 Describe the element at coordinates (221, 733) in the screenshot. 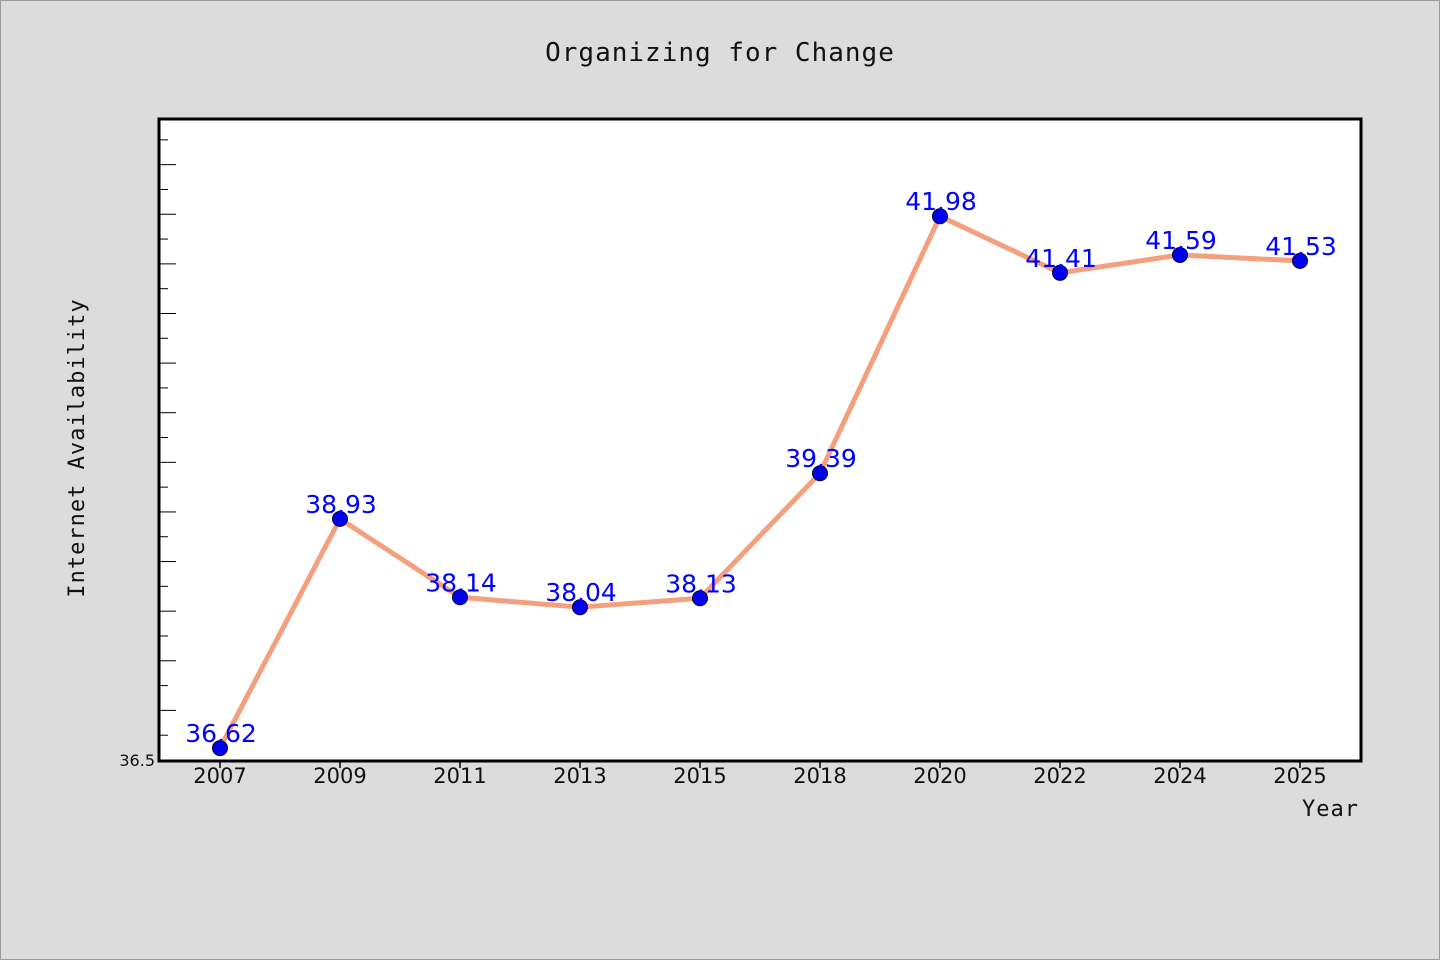

I see `data-label: 36.62` at that location.